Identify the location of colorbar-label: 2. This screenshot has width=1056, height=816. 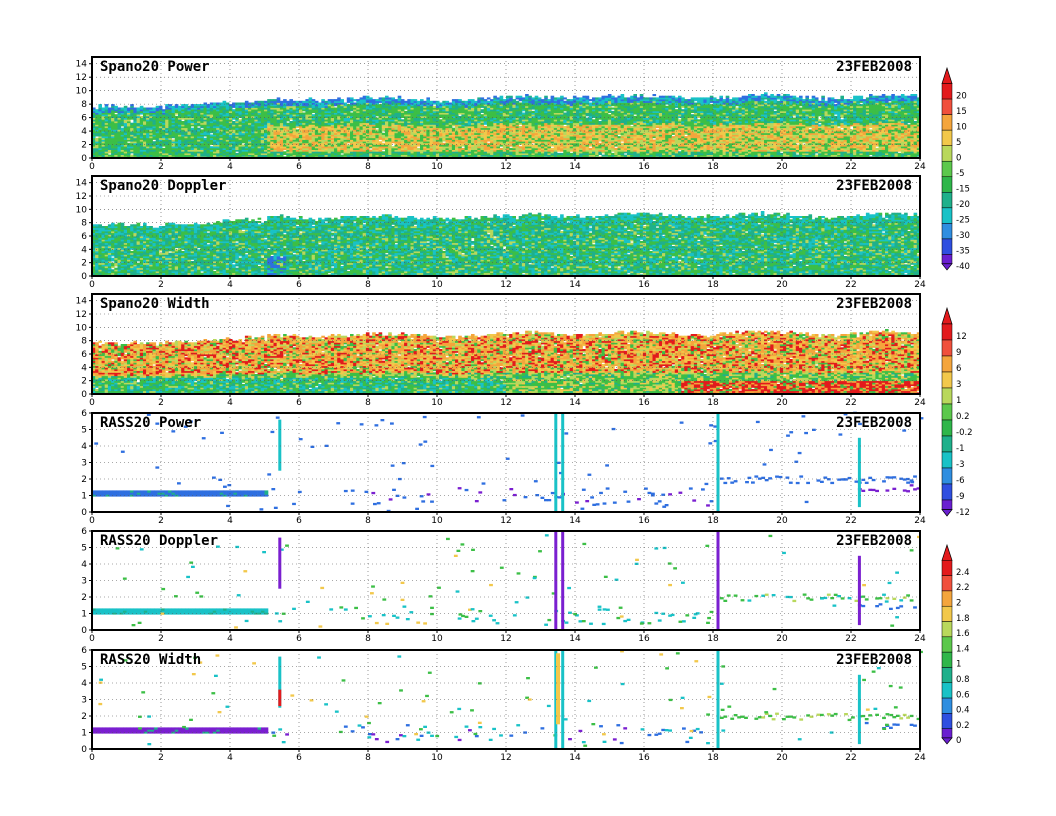
(958, 603).